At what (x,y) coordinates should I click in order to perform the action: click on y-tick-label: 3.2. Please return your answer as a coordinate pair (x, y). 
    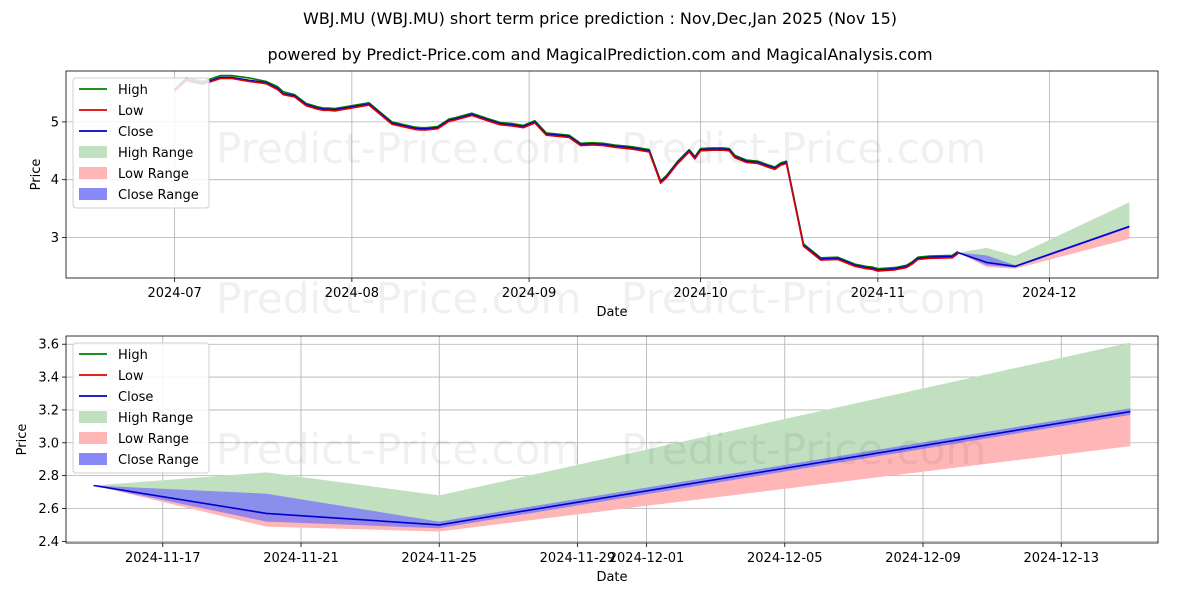
    Looking at the image, I should click on (48, 410).